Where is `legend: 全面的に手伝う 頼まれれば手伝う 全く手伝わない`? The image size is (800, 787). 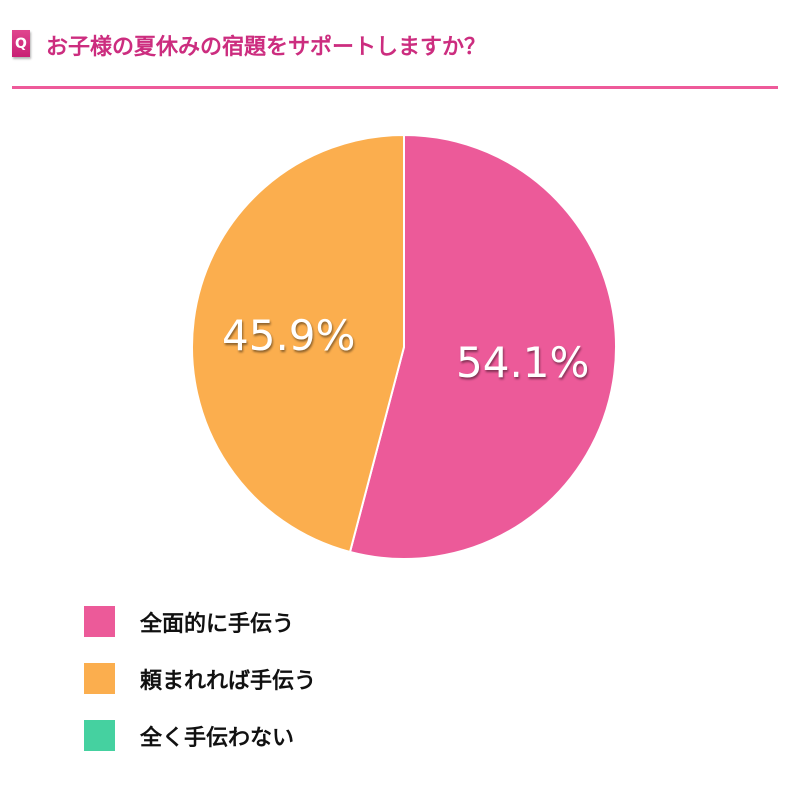 legend: 全面的に手伝う 頼まれれば手伝う 全く手伝わない is located at coordinates (200, 691).